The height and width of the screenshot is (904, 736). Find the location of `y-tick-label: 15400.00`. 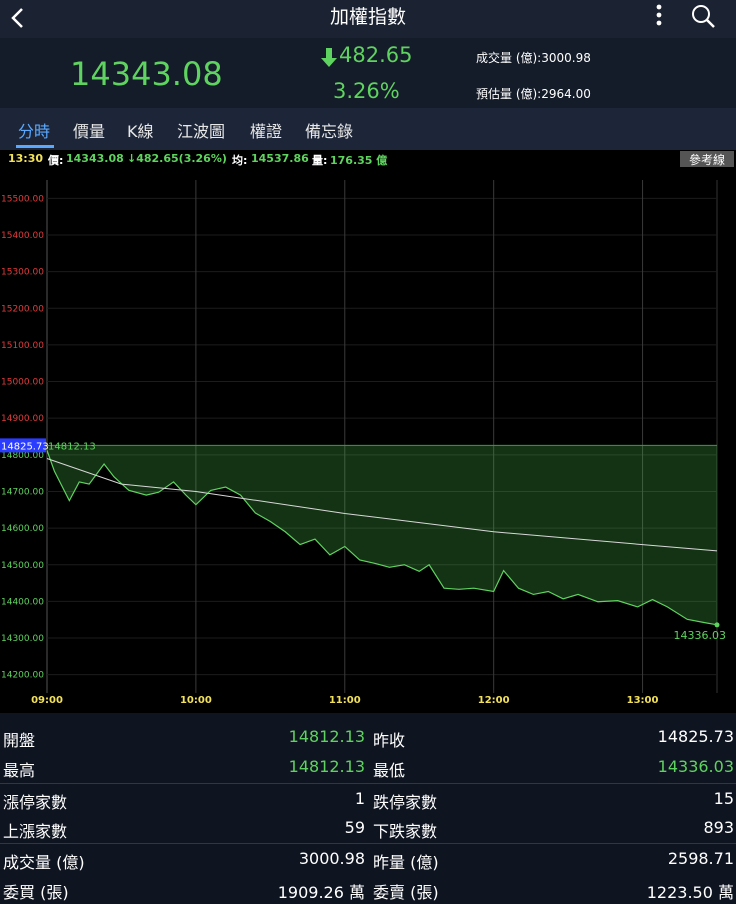

y-tick-label: 15400.00 is located at coordinates (22, 236).